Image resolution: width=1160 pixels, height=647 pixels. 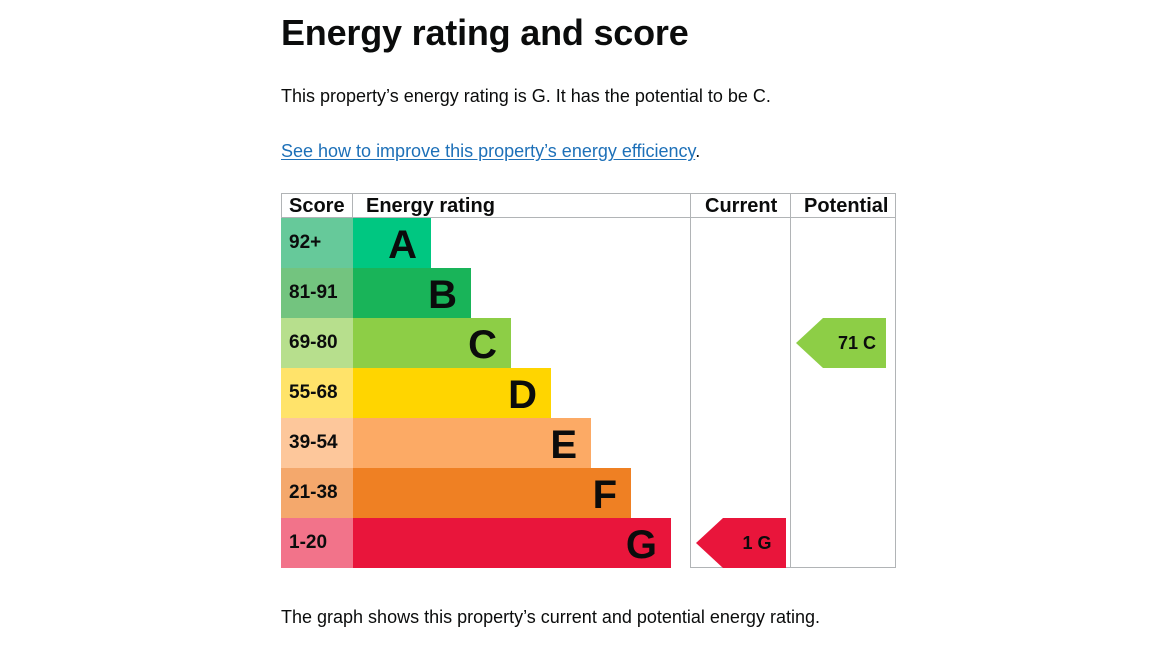 I want to click on improve-link-suffix: ., so click(x=698, y=151).